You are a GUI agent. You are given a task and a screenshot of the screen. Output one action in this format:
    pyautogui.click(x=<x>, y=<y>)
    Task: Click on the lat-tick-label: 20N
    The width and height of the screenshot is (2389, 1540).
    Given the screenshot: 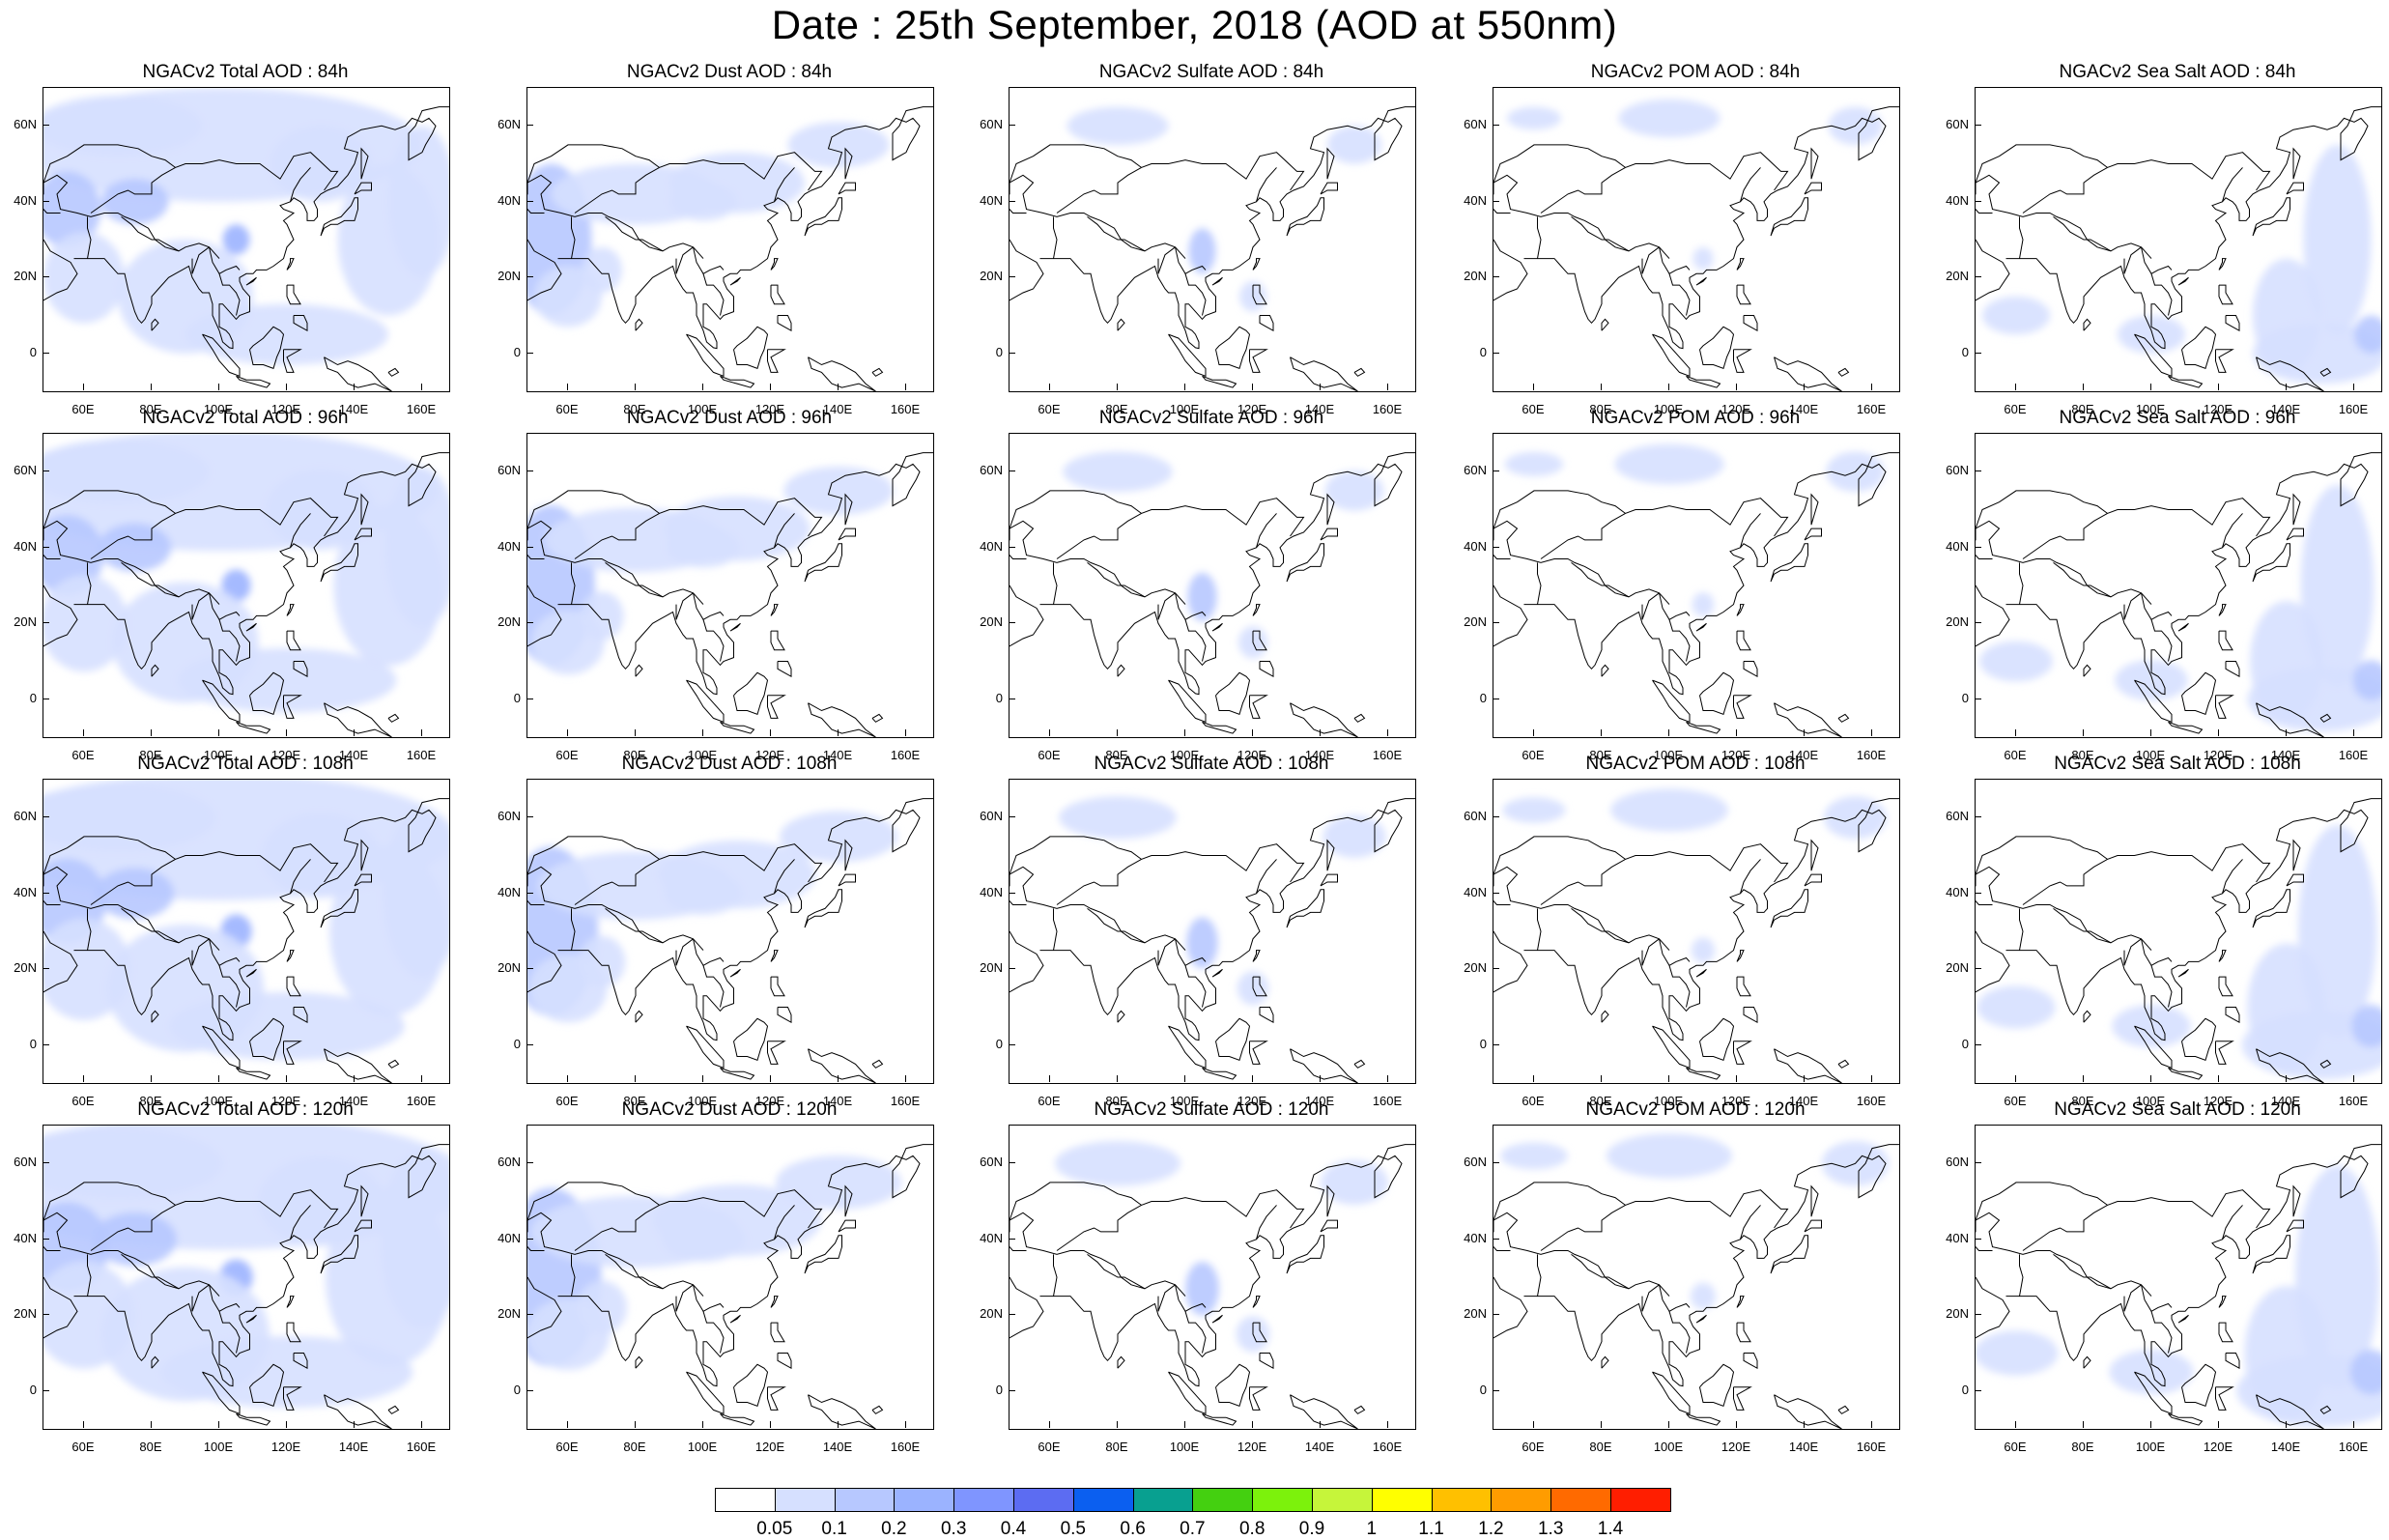 What is the action you would take?
    pyautogui.click(x=509, y=276)
    